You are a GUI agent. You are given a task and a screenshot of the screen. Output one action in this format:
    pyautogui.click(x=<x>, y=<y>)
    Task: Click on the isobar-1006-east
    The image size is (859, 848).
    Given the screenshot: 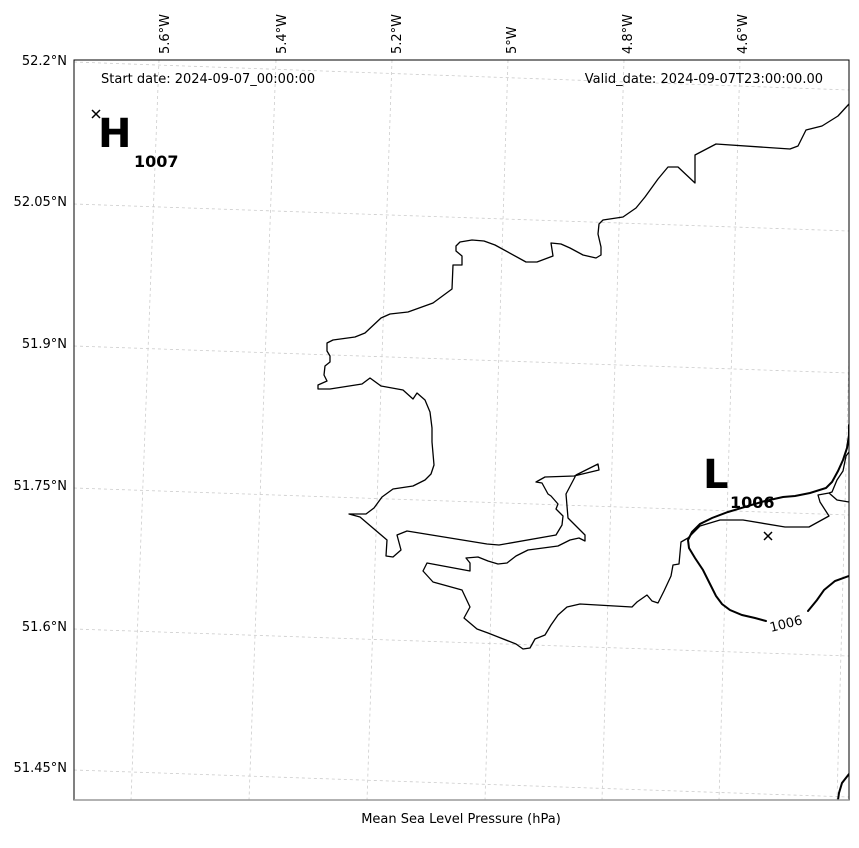 What is the action you would take?
    pyautogui.click(x=828, y=593)
    